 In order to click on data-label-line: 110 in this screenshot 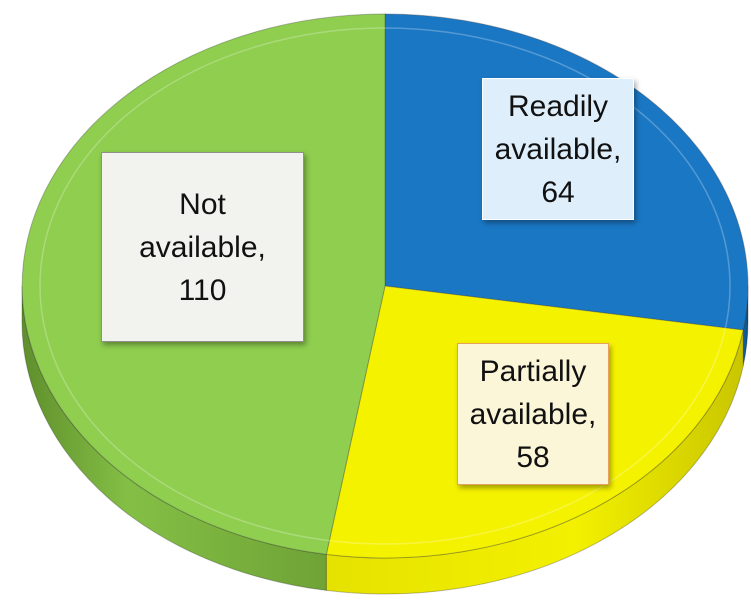, I will do `click(202, 290)`.